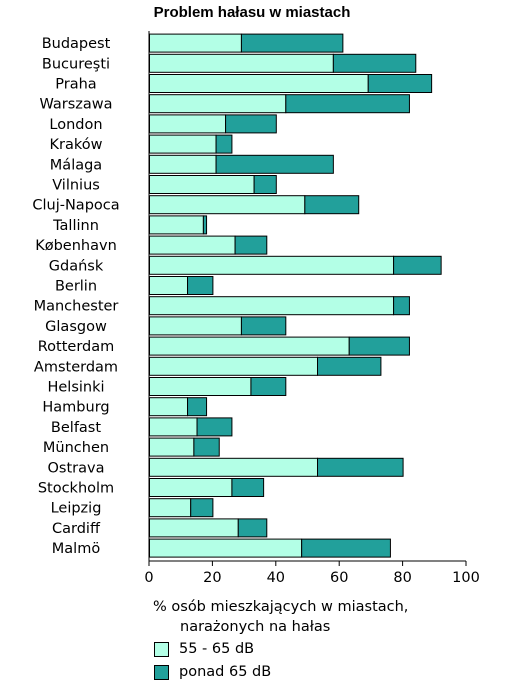 Image resolution: width=511 pixels, height=682 pixels. What do you see at coordinates (76, 246) in the screenshot?
I see `category-label: København` at bounding box center [76, 246].